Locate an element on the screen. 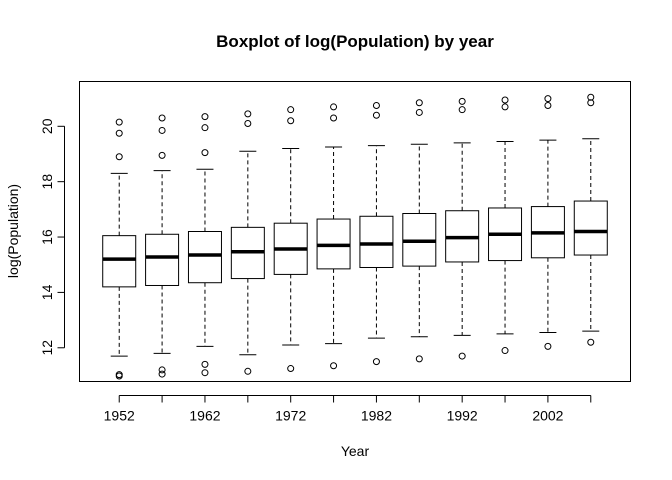 Image resolution: width=672 pixels, height=480 pixels. box-1952 is located at coordinates (119, 249).